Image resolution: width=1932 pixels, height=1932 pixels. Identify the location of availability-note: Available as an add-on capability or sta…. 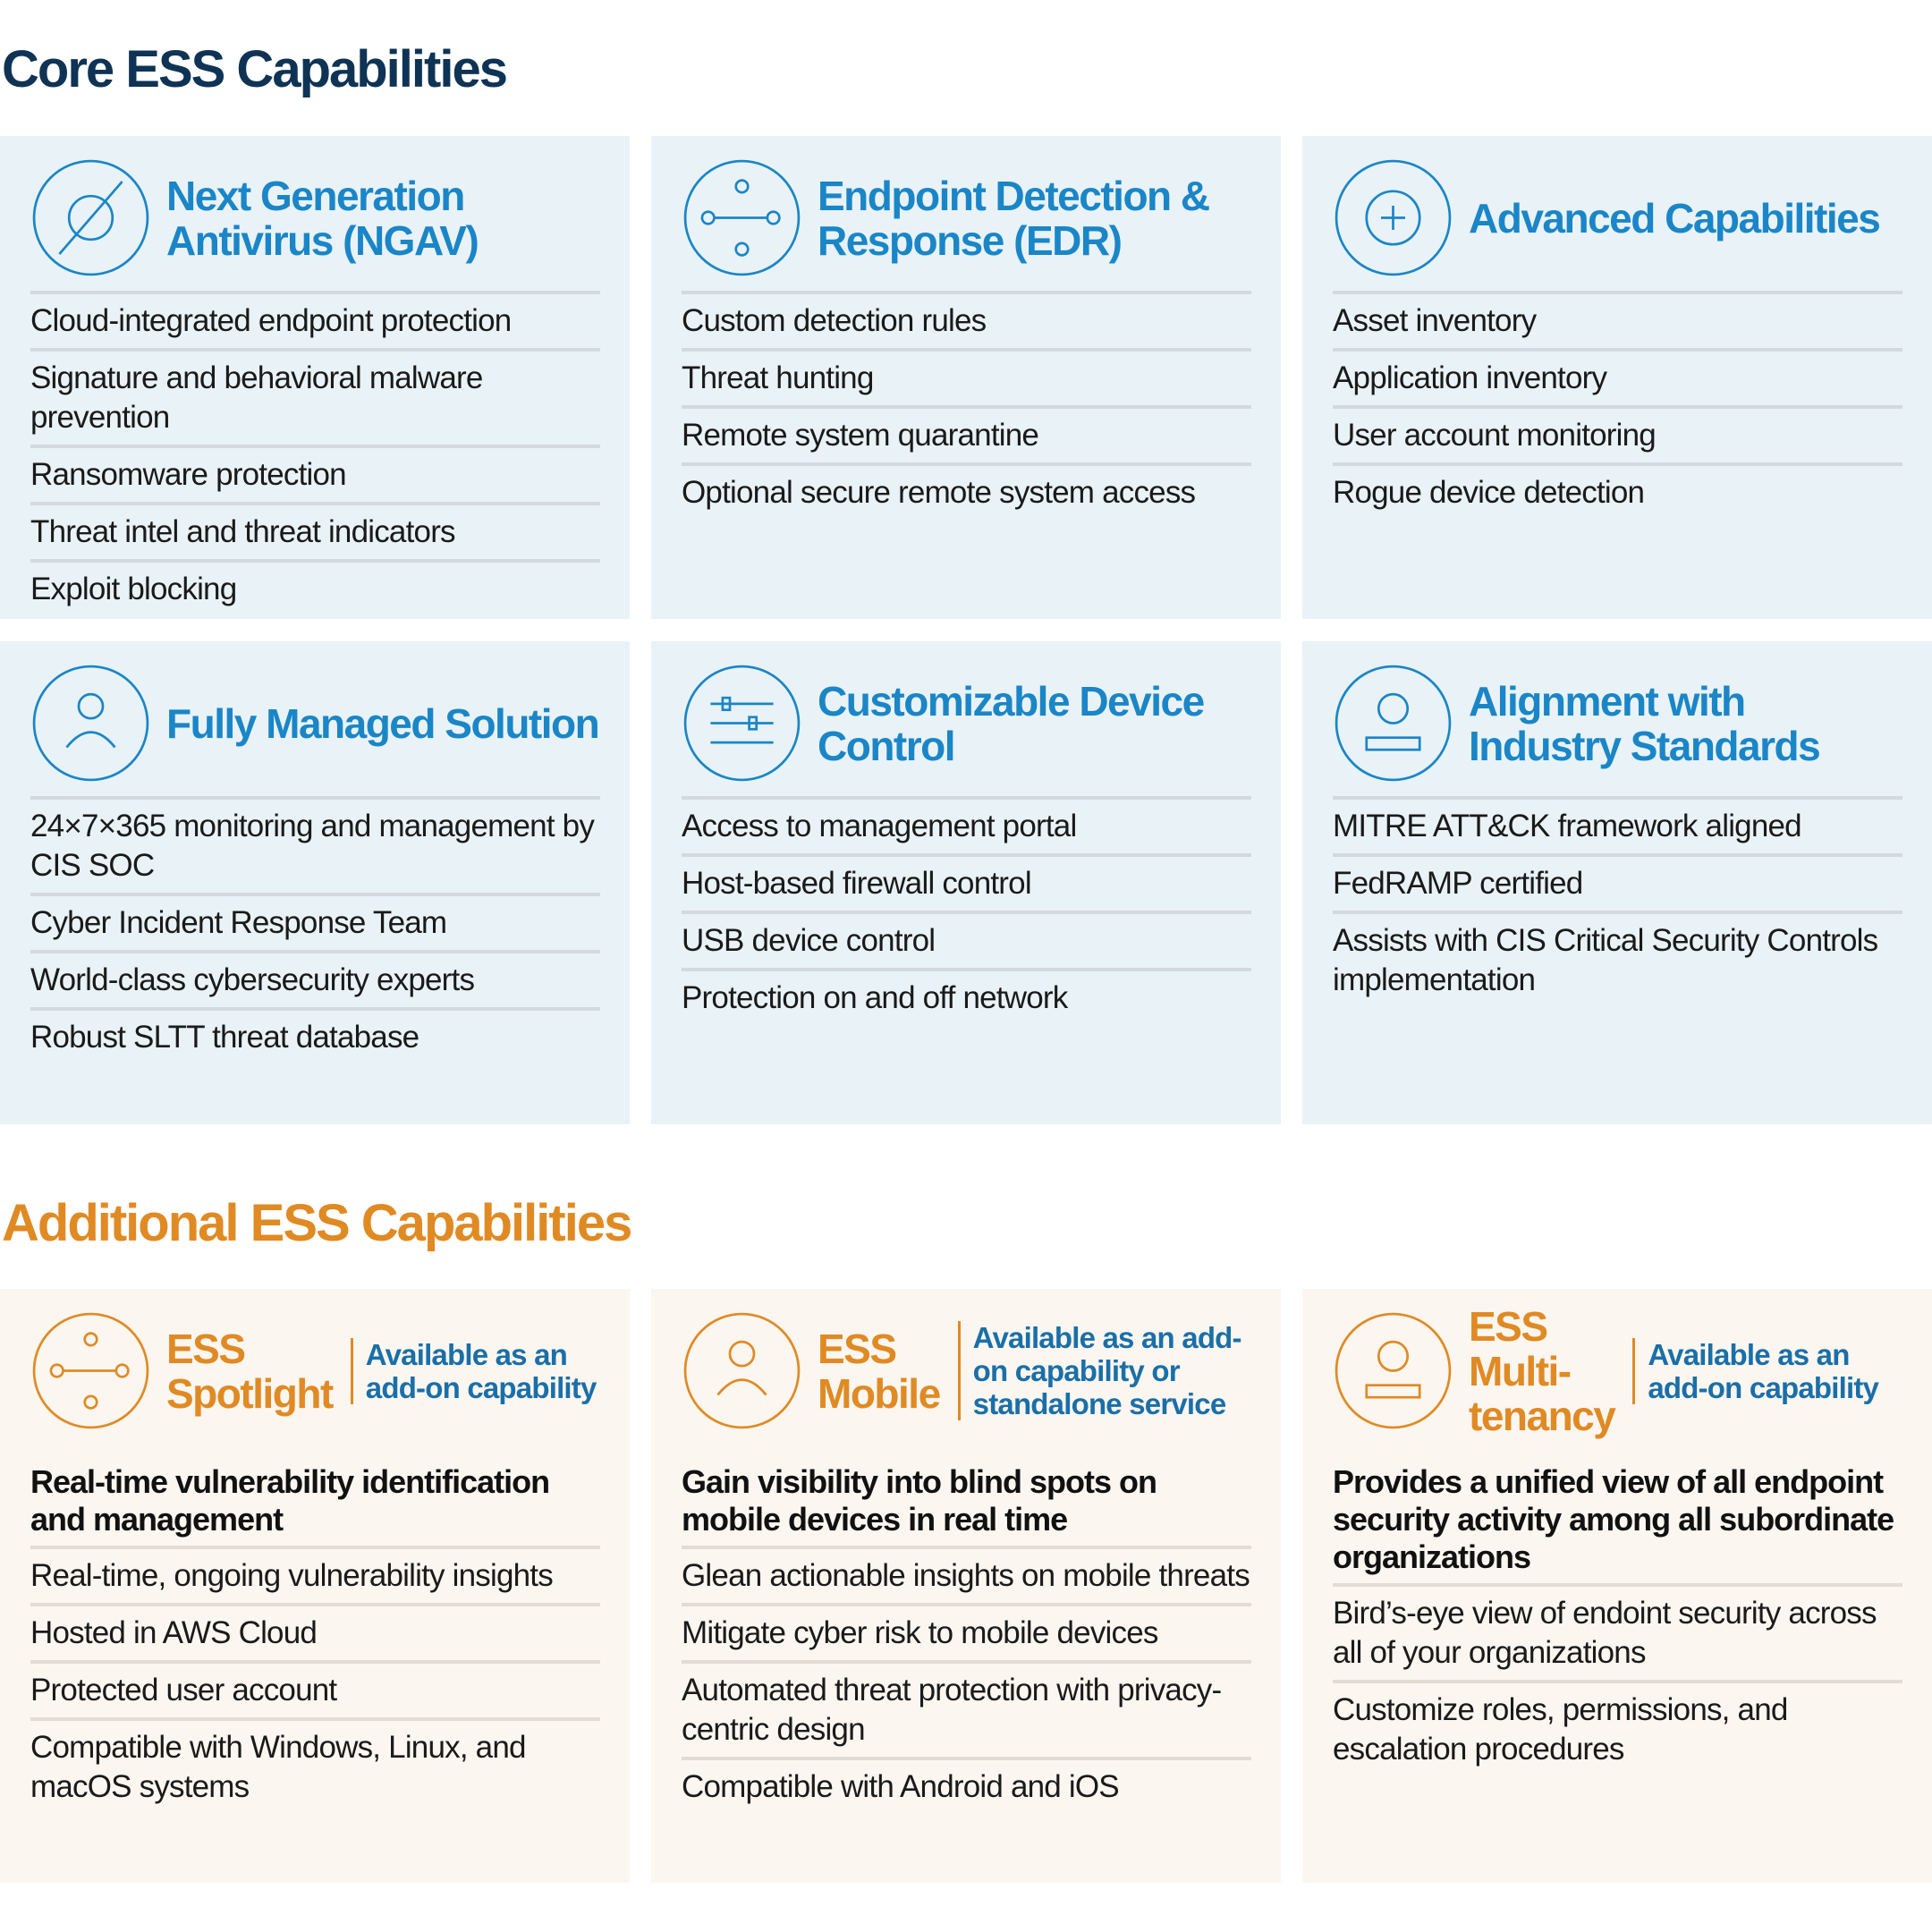
(1104, 1370).